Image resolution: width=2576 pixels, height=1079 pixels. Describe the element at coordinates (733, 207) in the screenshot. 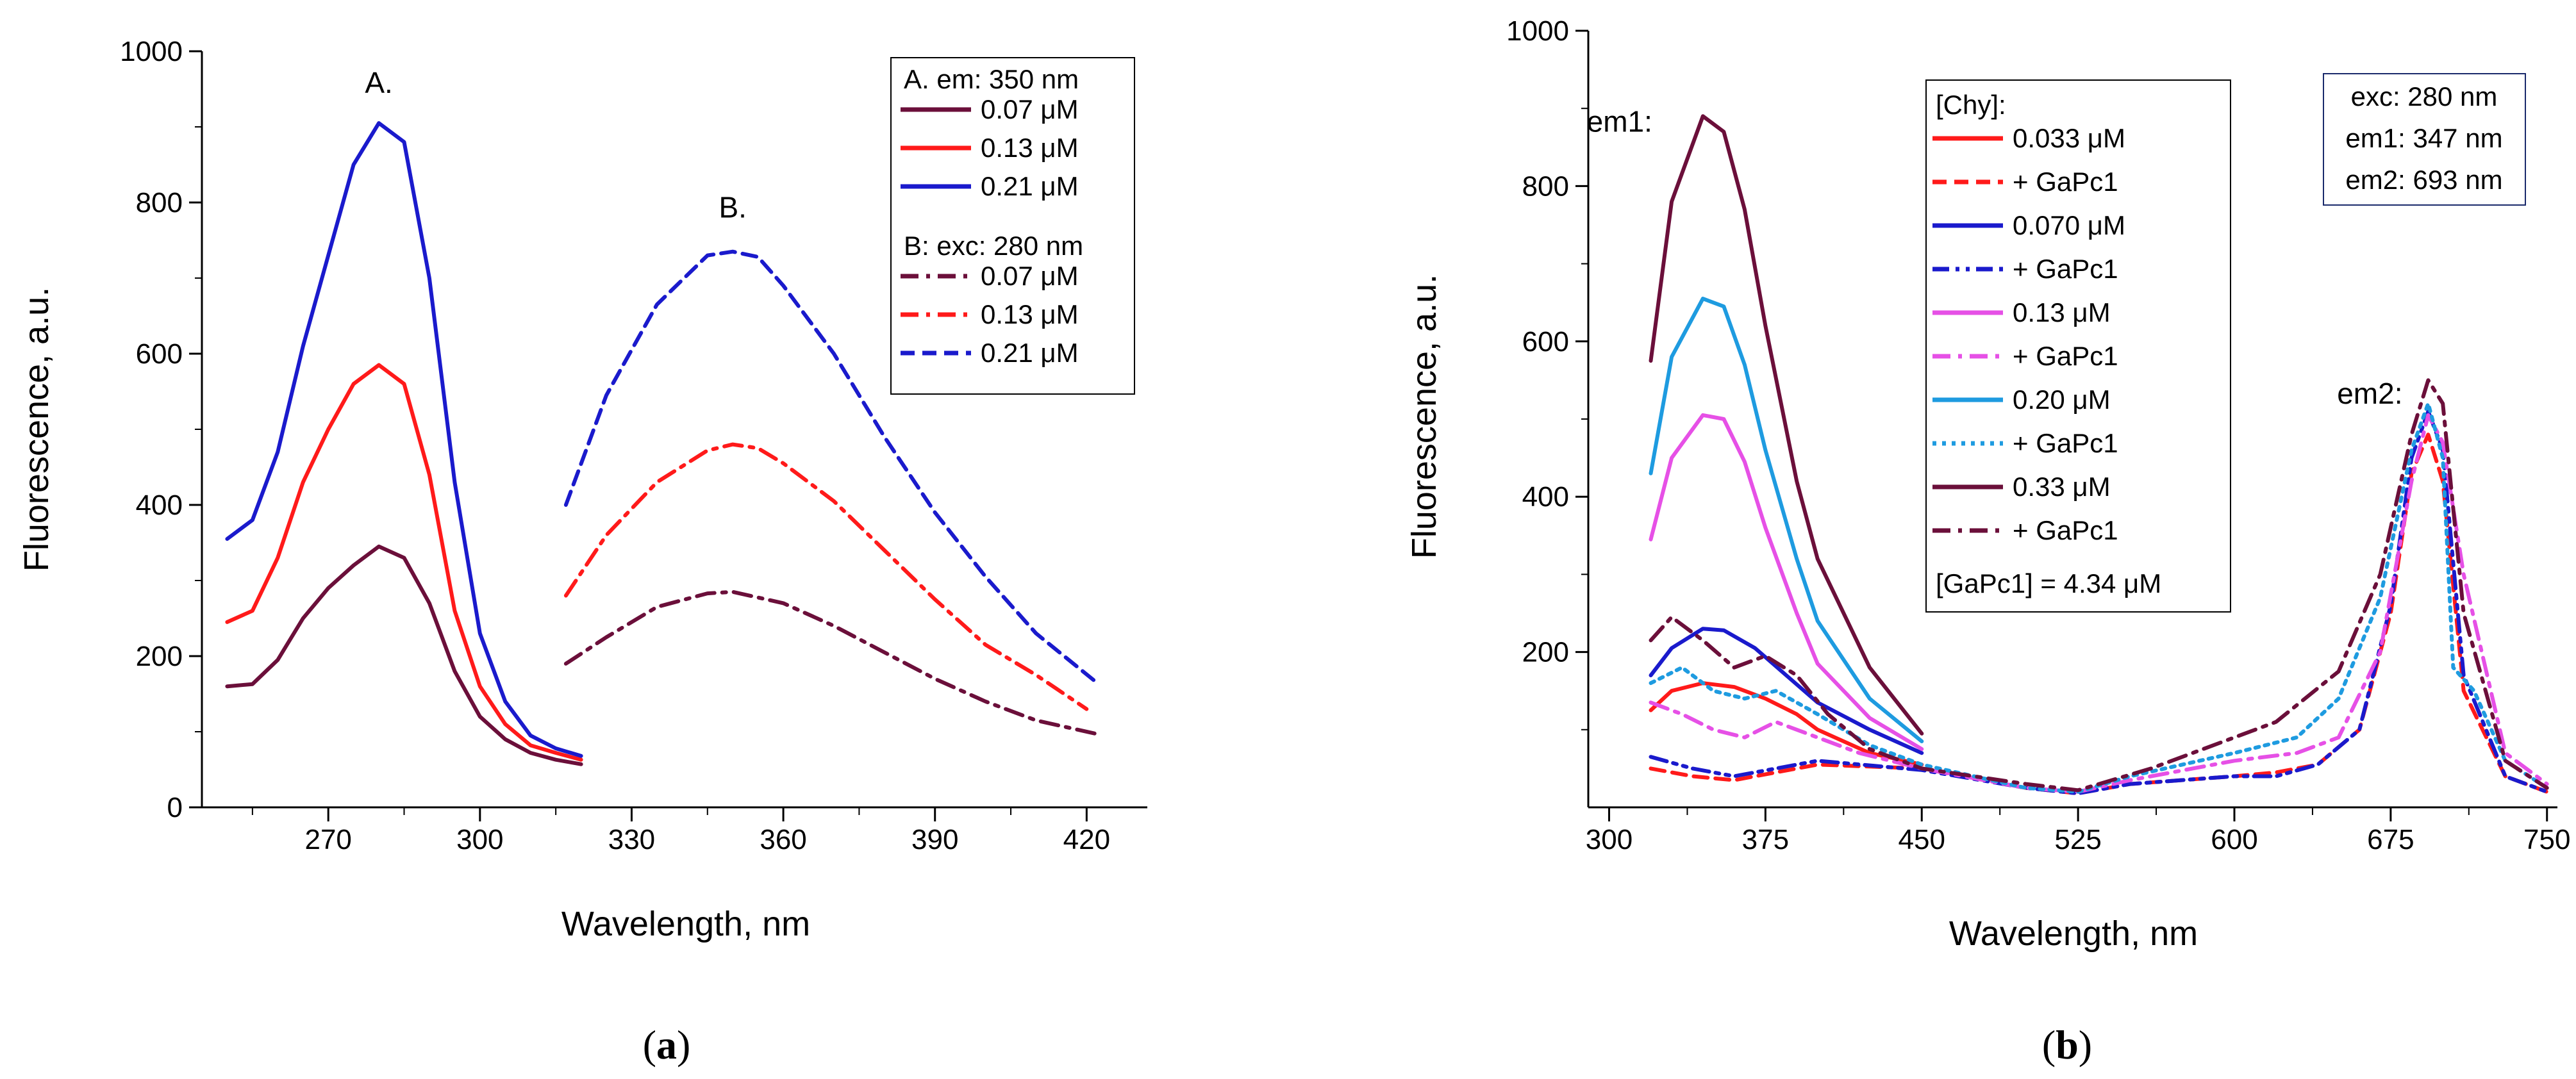

I see `annotation-label: B.` at that location.